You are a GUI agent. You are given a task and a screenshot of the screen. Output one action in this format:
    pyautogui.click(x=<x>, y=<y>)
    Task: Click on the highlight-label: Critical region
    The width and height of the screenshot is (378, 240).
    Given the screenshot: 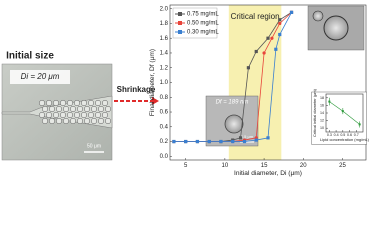 What is the action you would take?
    pyautogui.click(x=255, y=16)
    